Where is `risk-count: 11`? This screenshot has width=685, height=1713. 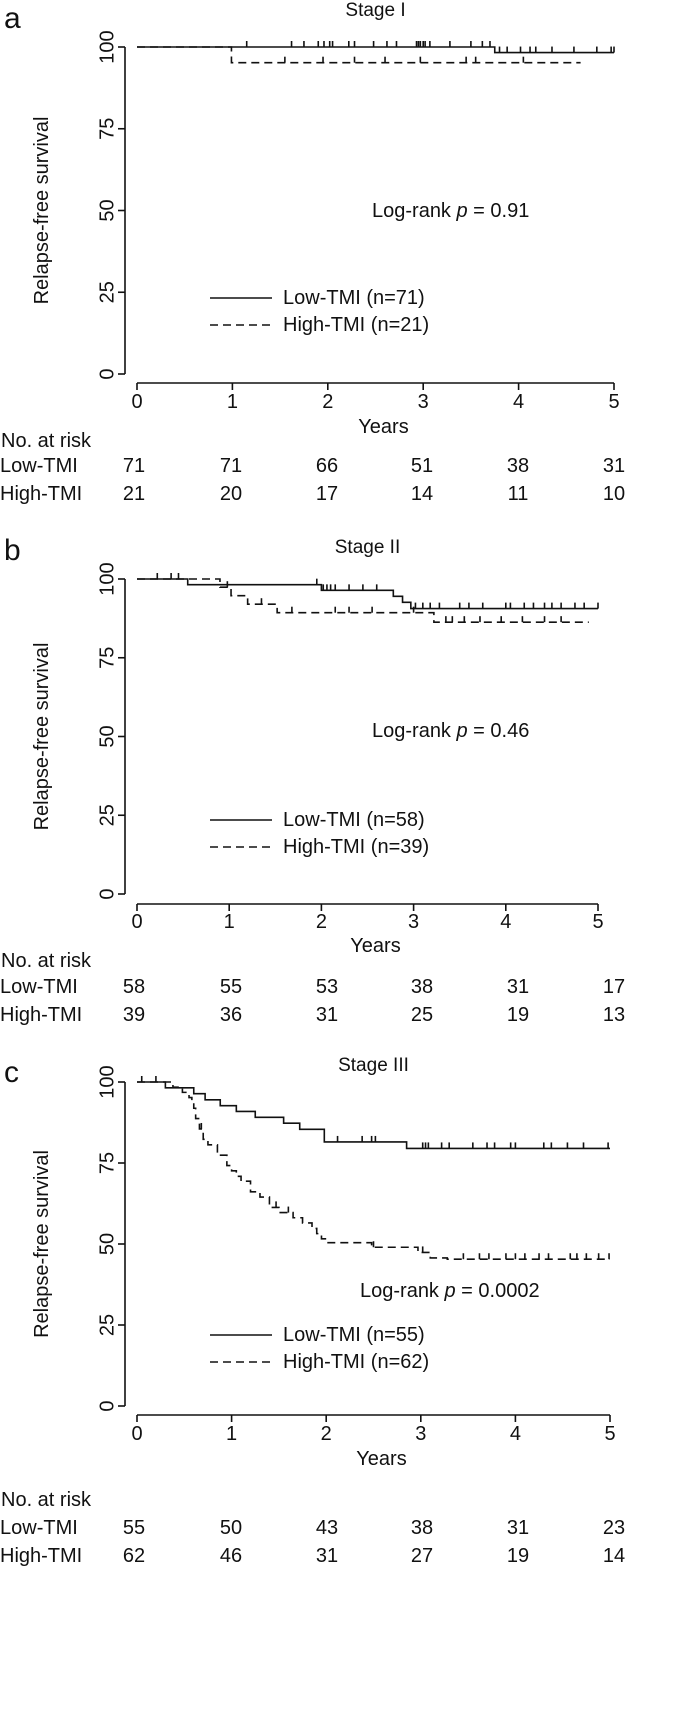 risk-count: 11 is located at coordinates (518, 494).